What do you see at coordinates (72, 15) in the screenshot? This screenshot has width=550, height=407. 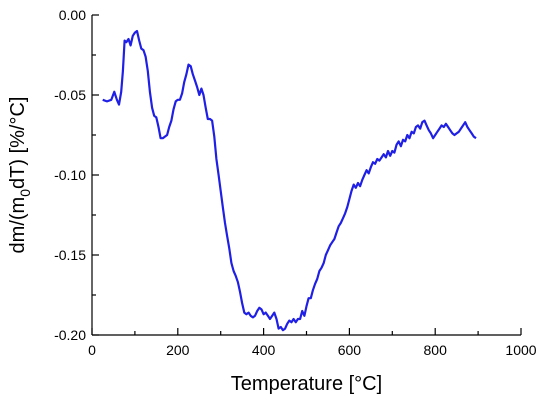 I see `y-tick-label: 0.00` at bounding box center [72, 15].